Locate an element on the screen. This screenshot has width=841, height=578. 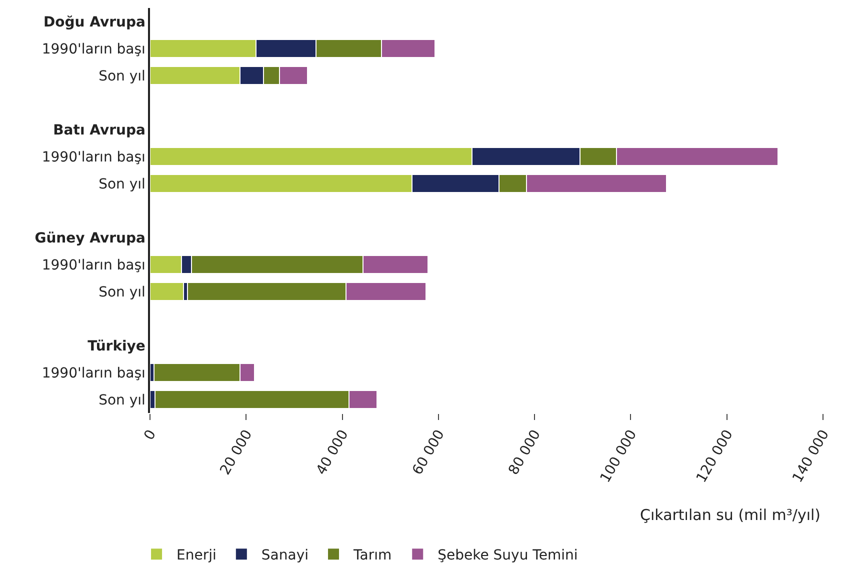
legend-label: Sanayi is located at coordinates (285, 556).